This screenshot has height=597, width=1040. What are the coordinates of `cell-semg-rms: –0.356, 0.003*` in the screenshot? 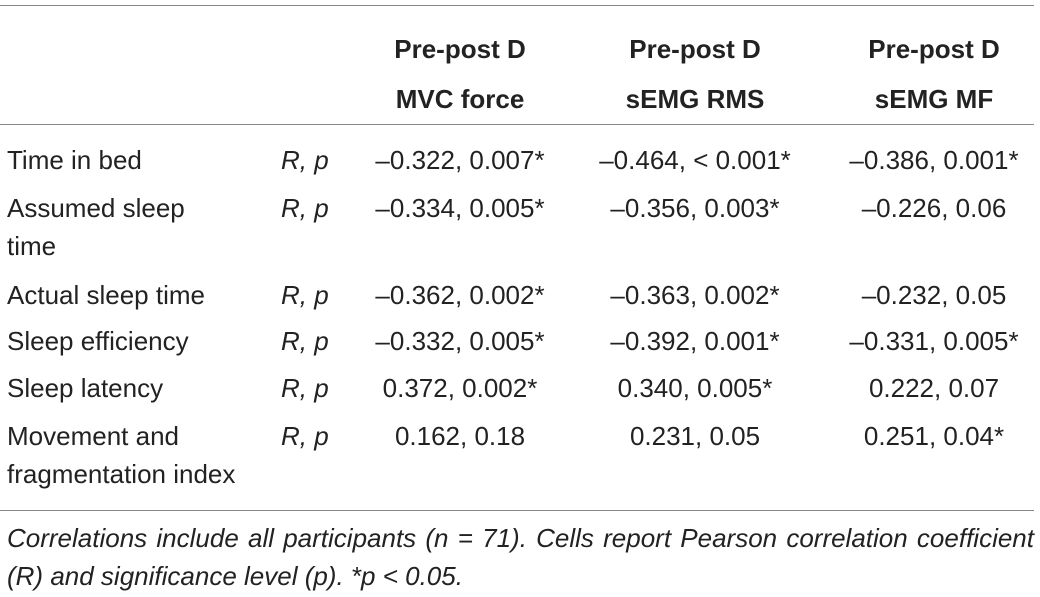 It's located at (695, 208).